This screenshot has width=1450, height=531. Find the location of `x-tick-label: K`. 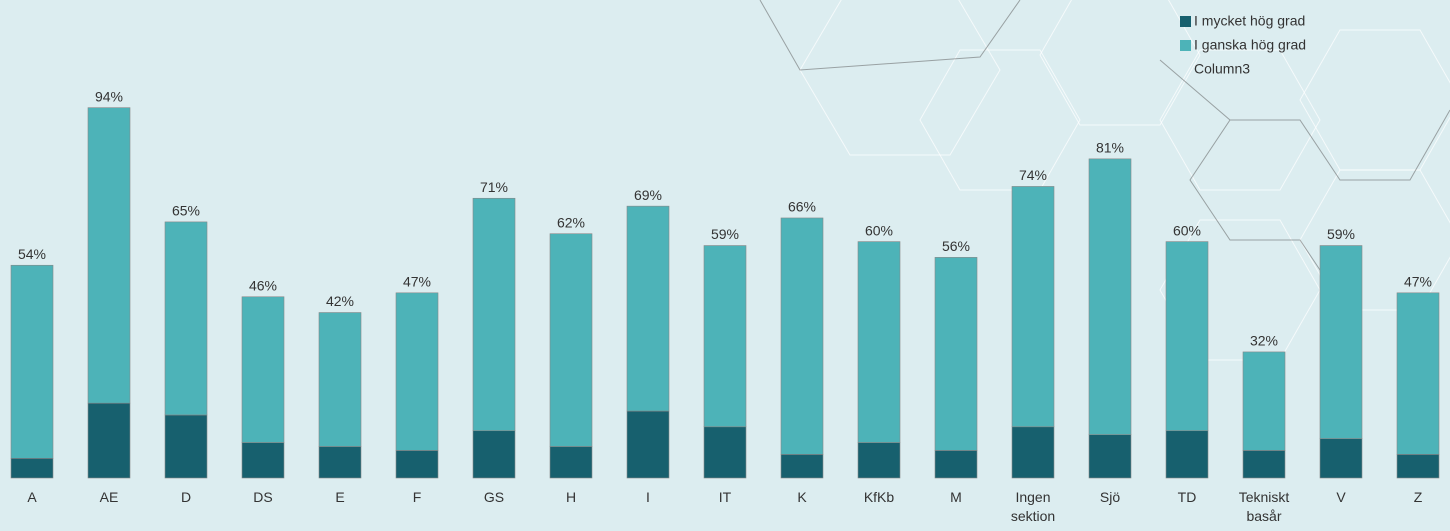

x-tick-label: K is located at coordinates (802, 497).